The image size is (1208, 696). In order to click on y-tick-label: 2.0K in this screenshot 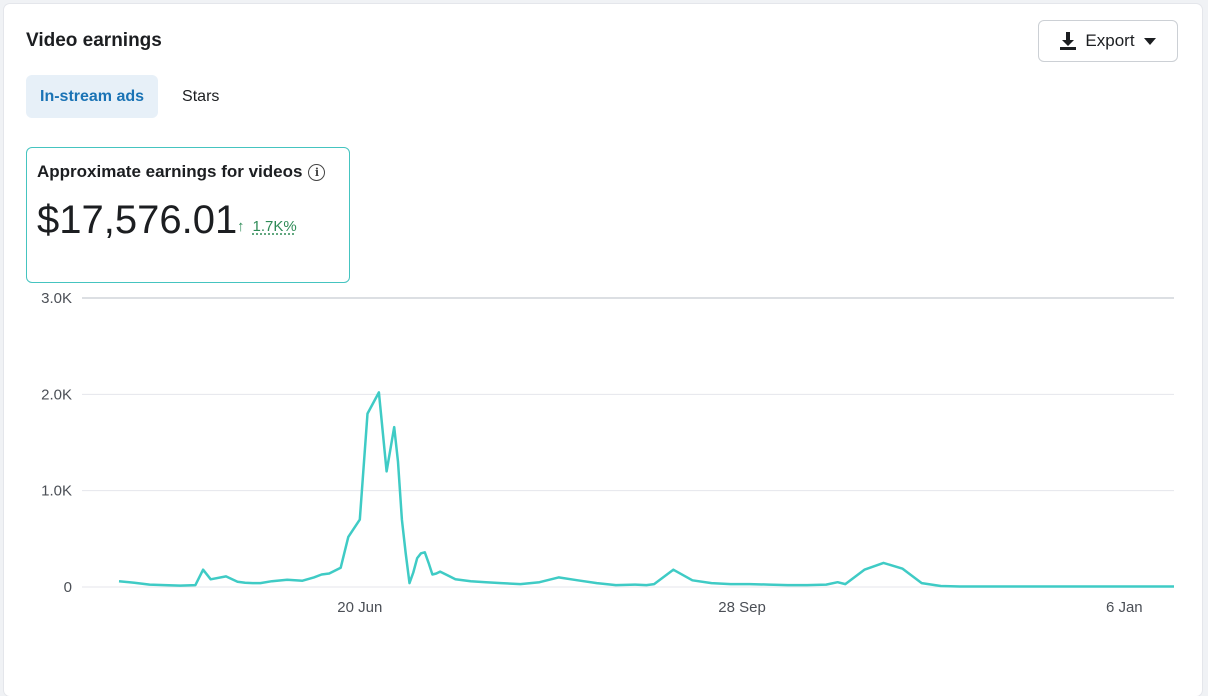, I will do `click(56, 394)`.